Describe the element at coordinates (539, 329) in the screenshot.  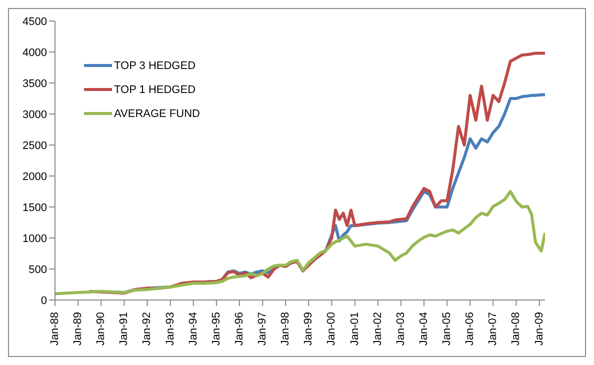
I see `x-tick-label: Jan-09` at that location.